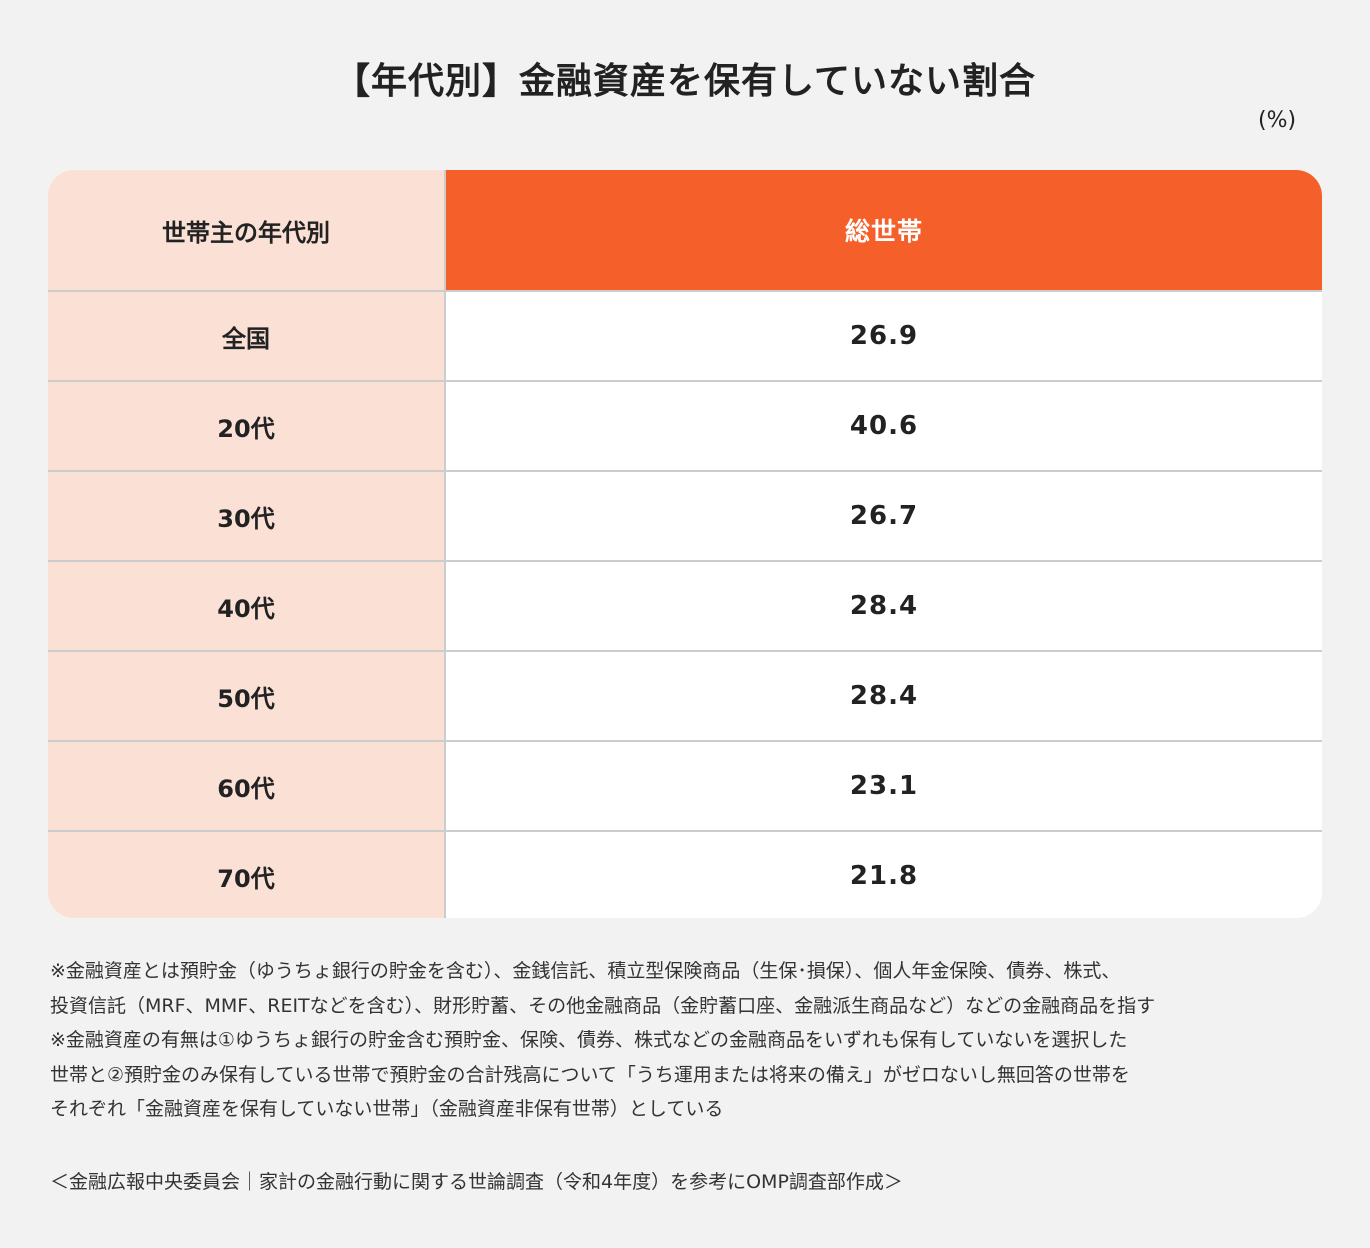 This screenshot has height=1248, width=1370. I want to click on table-row: 60代 23.1, so click(685, 785).